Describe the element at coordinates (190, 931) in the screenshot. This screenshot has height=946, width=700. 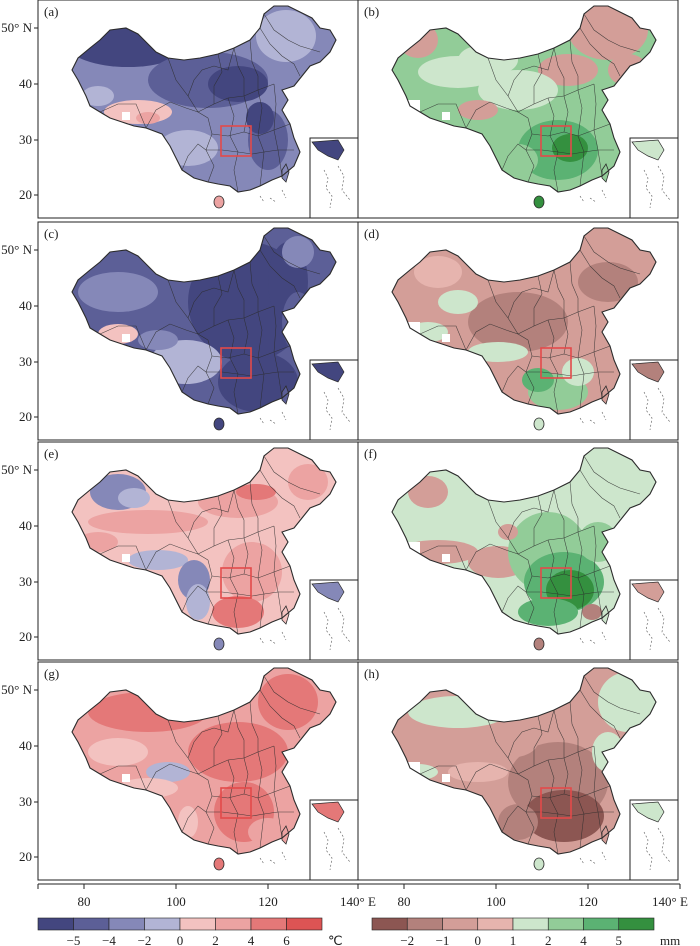
I see `temperature-colorbar: −5 −4 −2 0 2 4 6 ℃` at that location.